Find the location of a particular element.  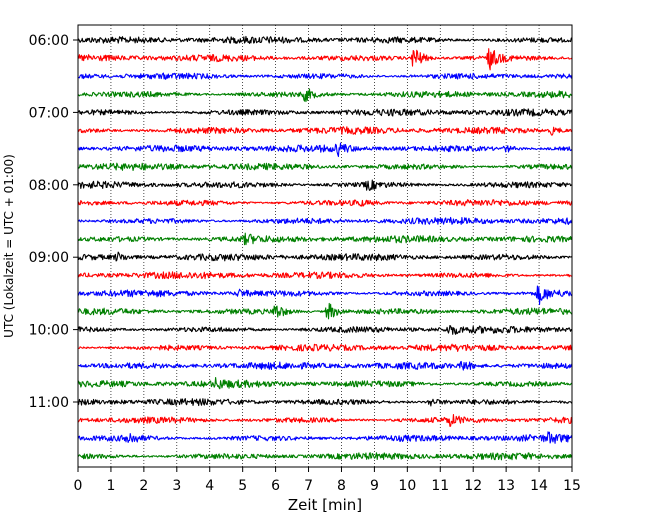

x-tick-label: 0 is located at coordinates (78, 486).